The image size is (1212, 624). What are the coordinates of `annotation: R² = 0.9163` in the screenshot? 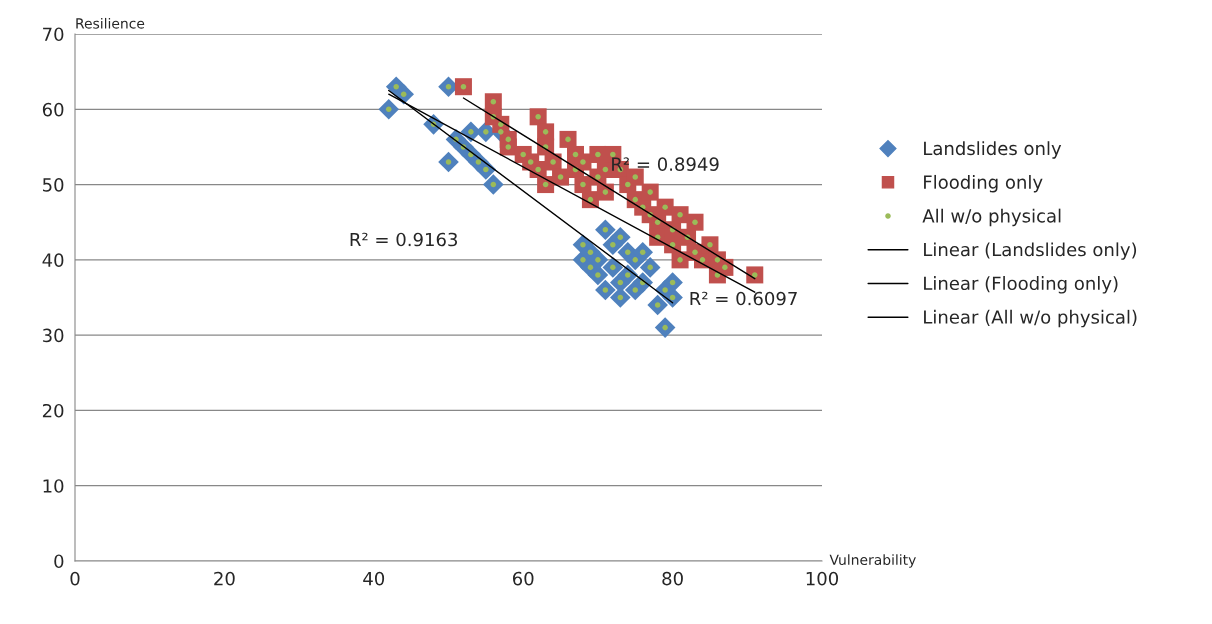 It's located at (404, 239).